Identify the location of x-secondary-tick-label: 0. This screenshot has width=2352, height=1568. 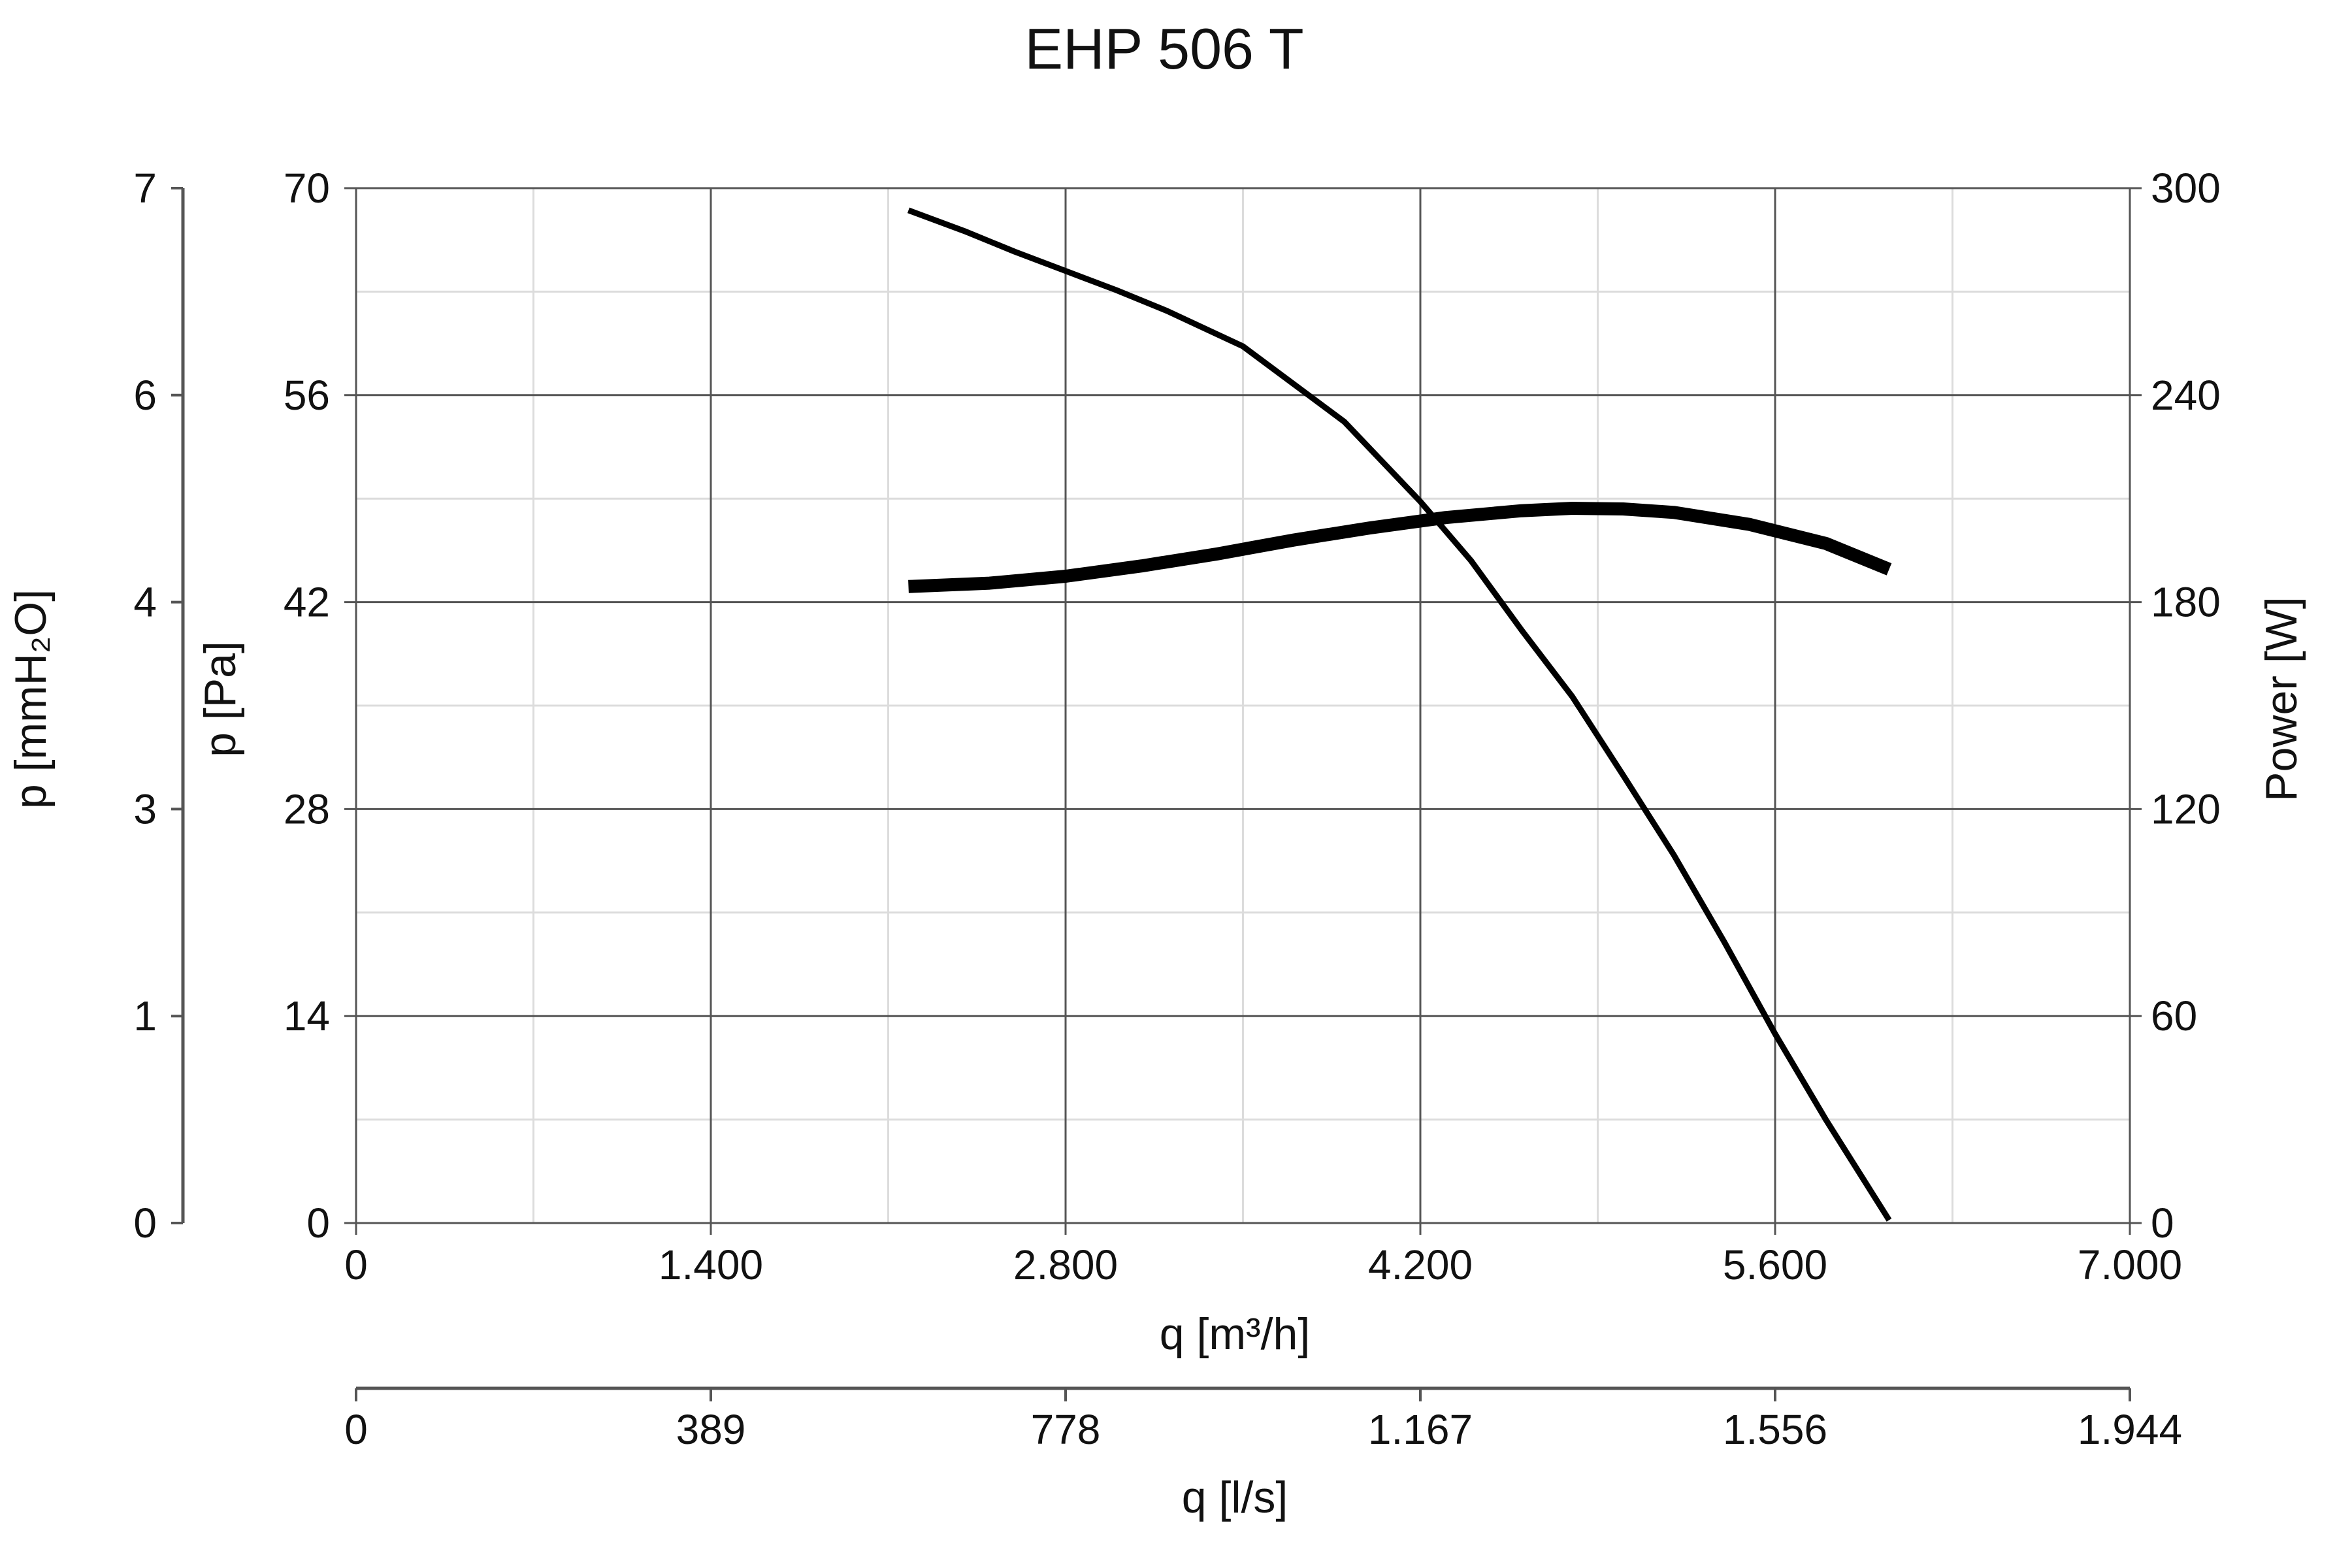
(356, 1429).